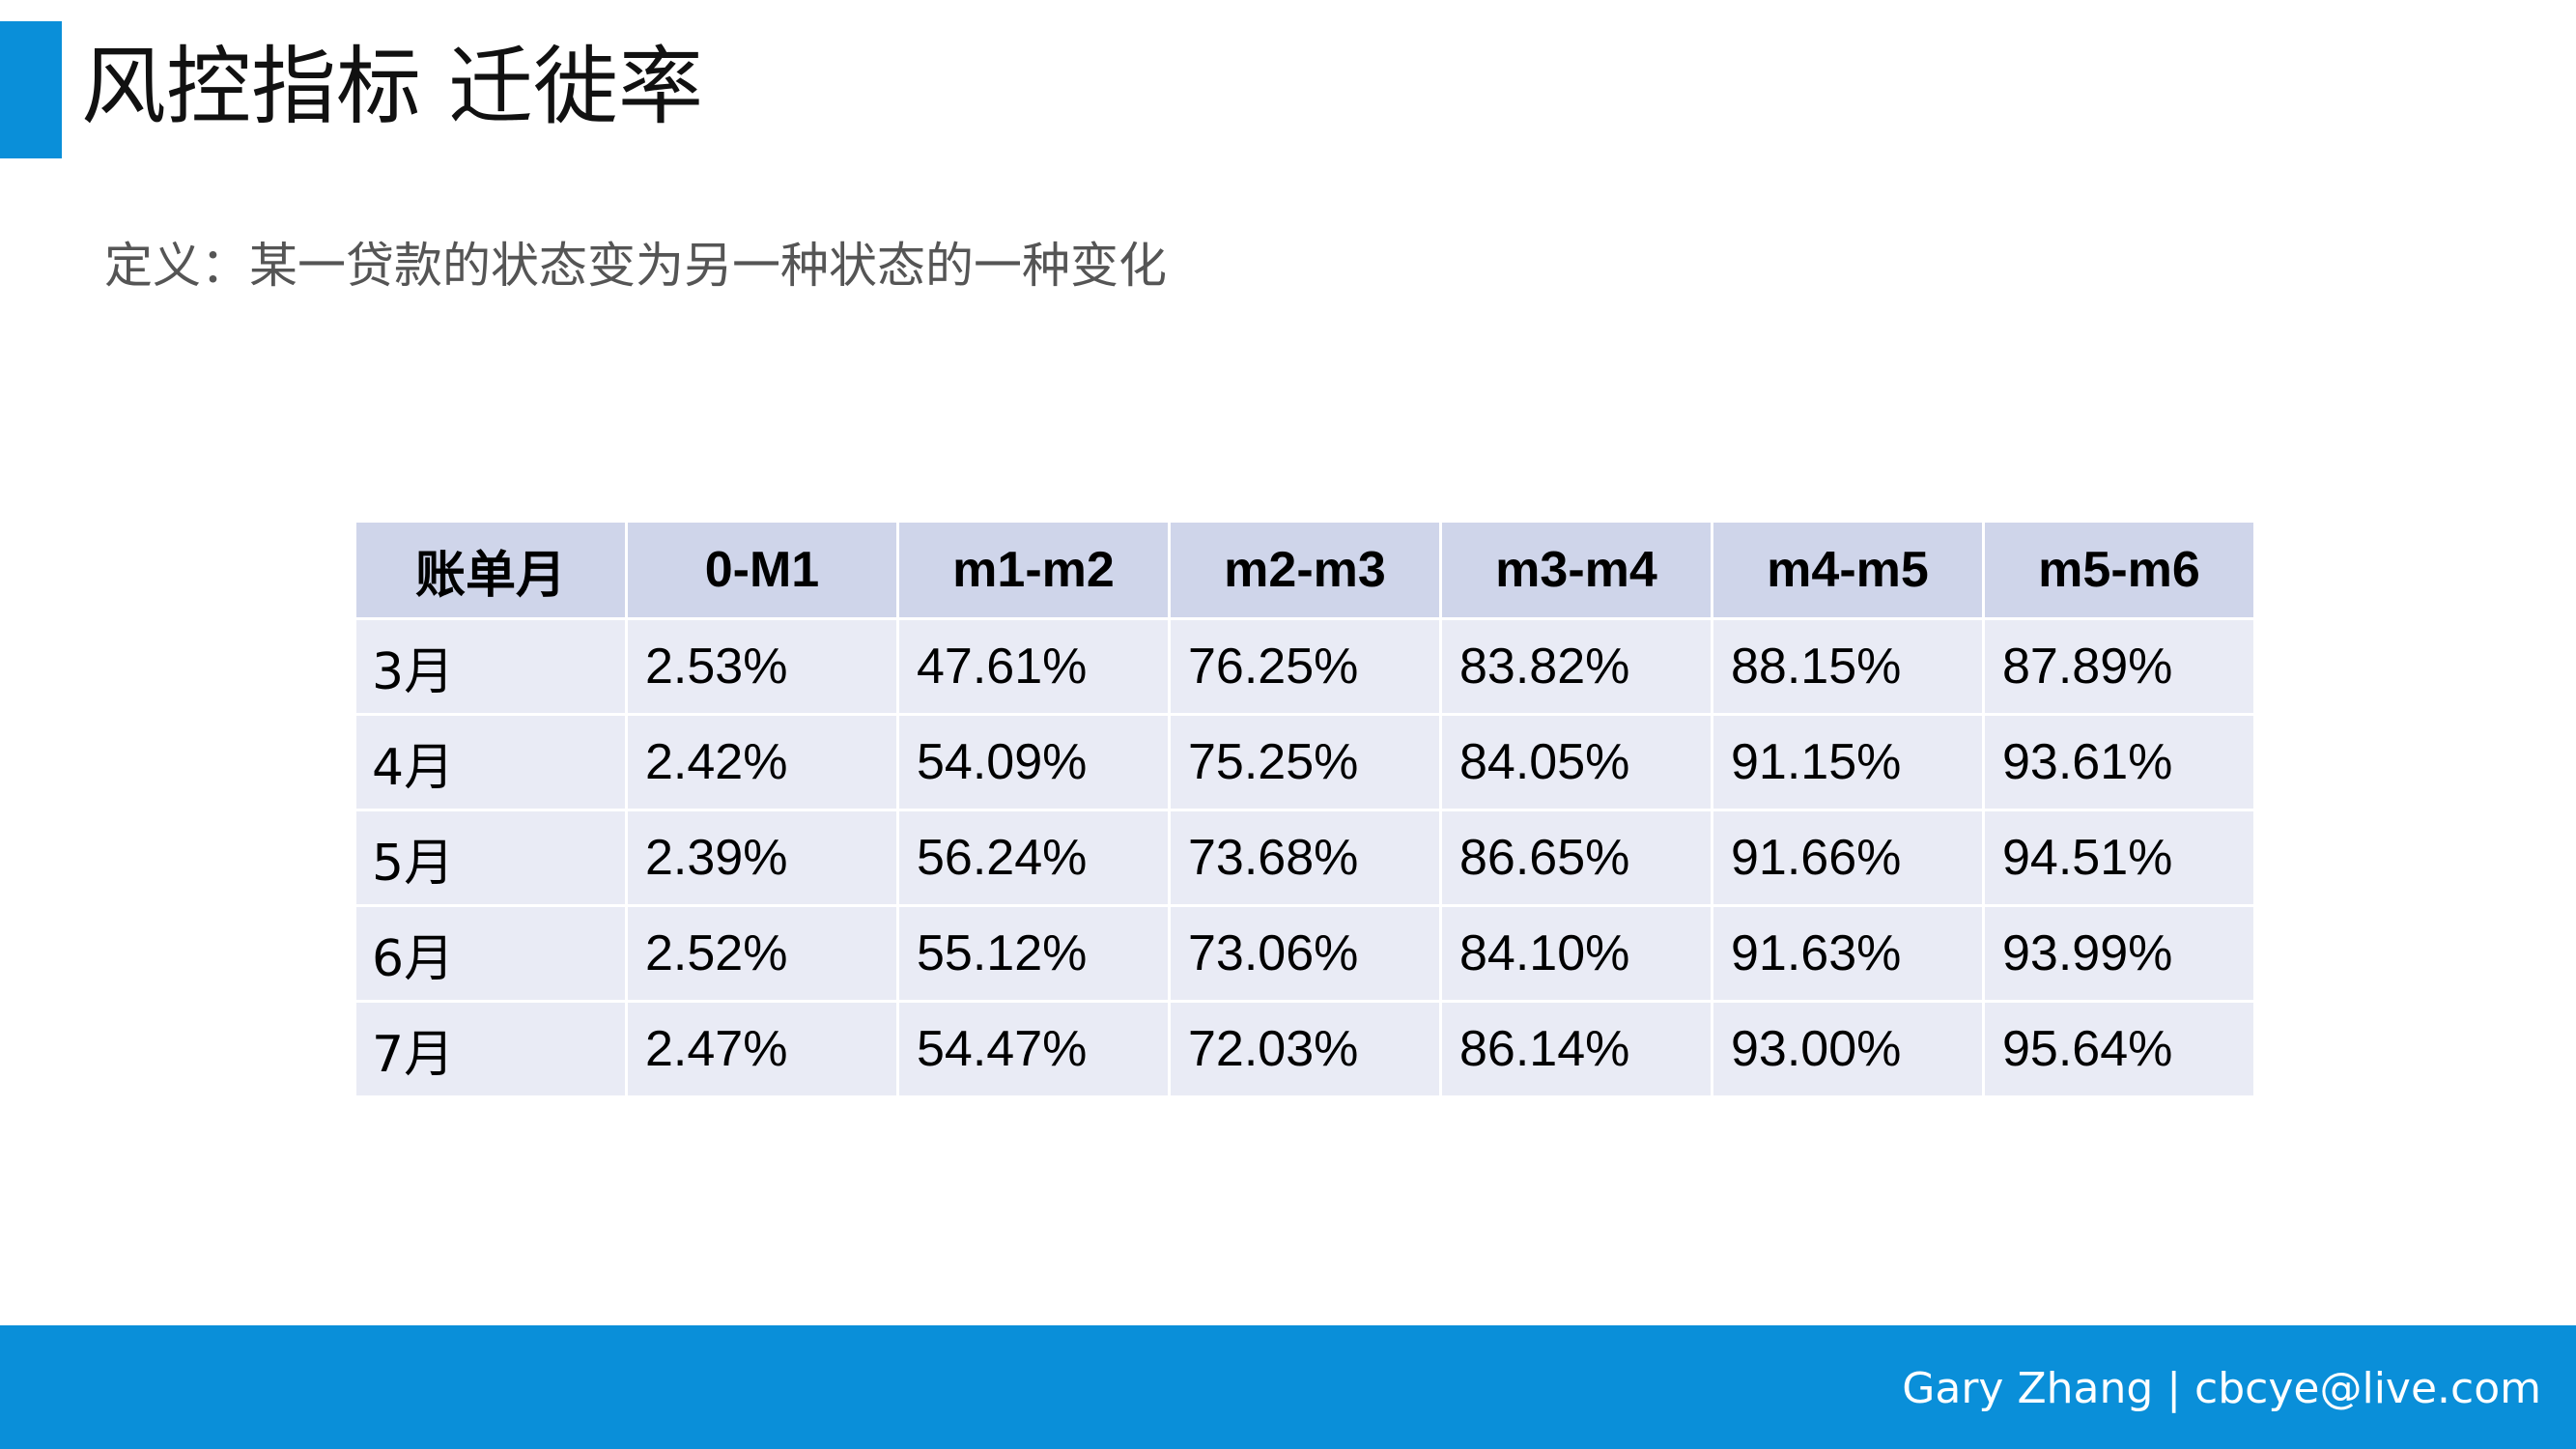 This screenshot has height=1449, width=2576. I want to click on table-cell: 47.61%, so click(1033, 666).